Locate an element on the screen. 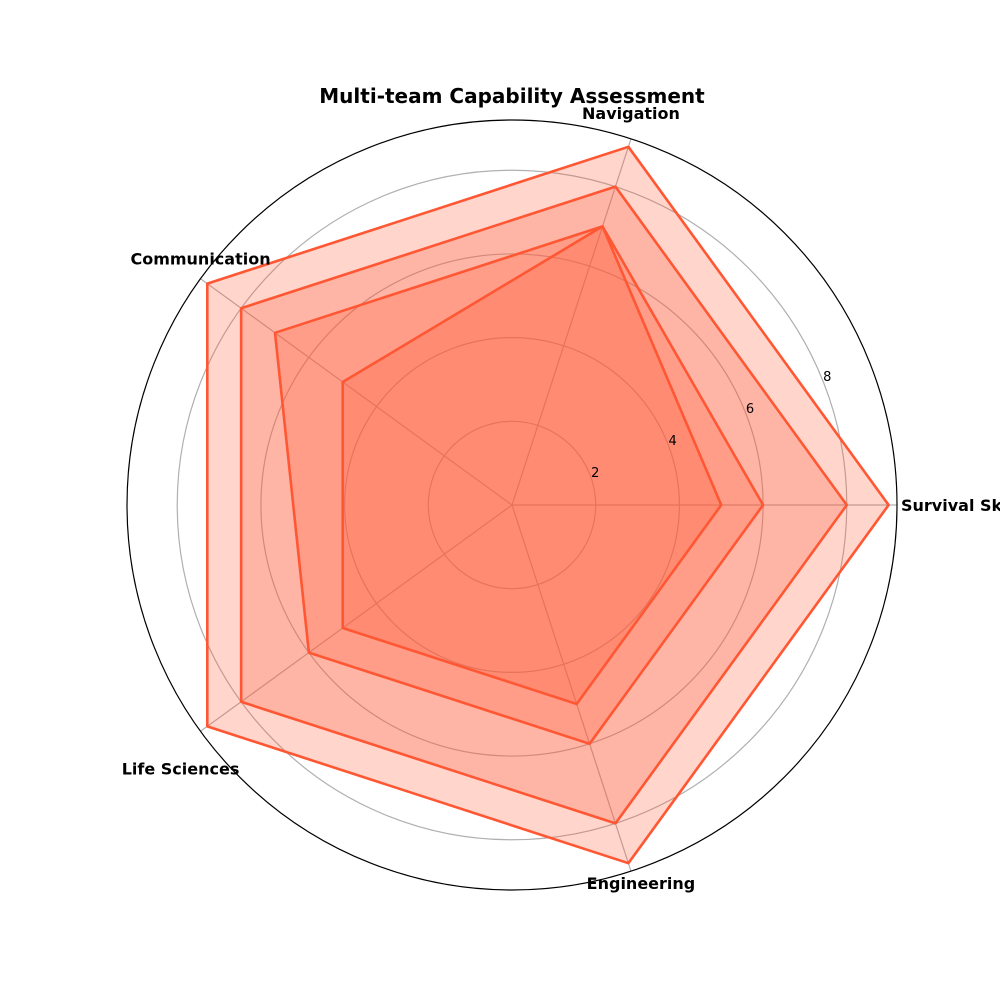  axis-label-engineering: Engineering is located at coordinates (641, 883).